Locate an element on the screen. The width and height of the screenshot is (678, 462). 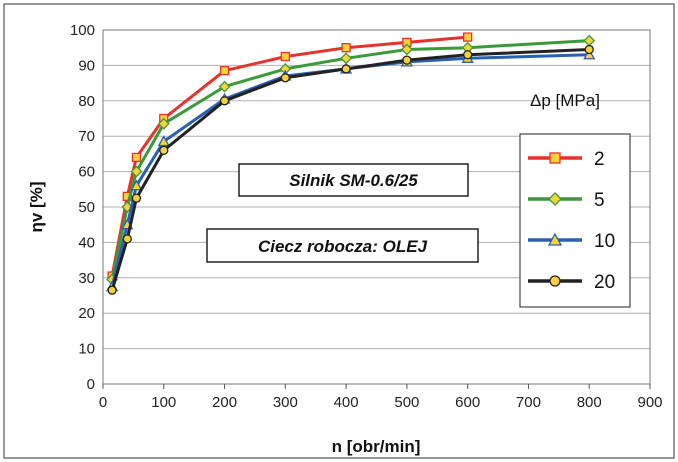
legend-entry-5: 5 is located at coordinates (566, 200).